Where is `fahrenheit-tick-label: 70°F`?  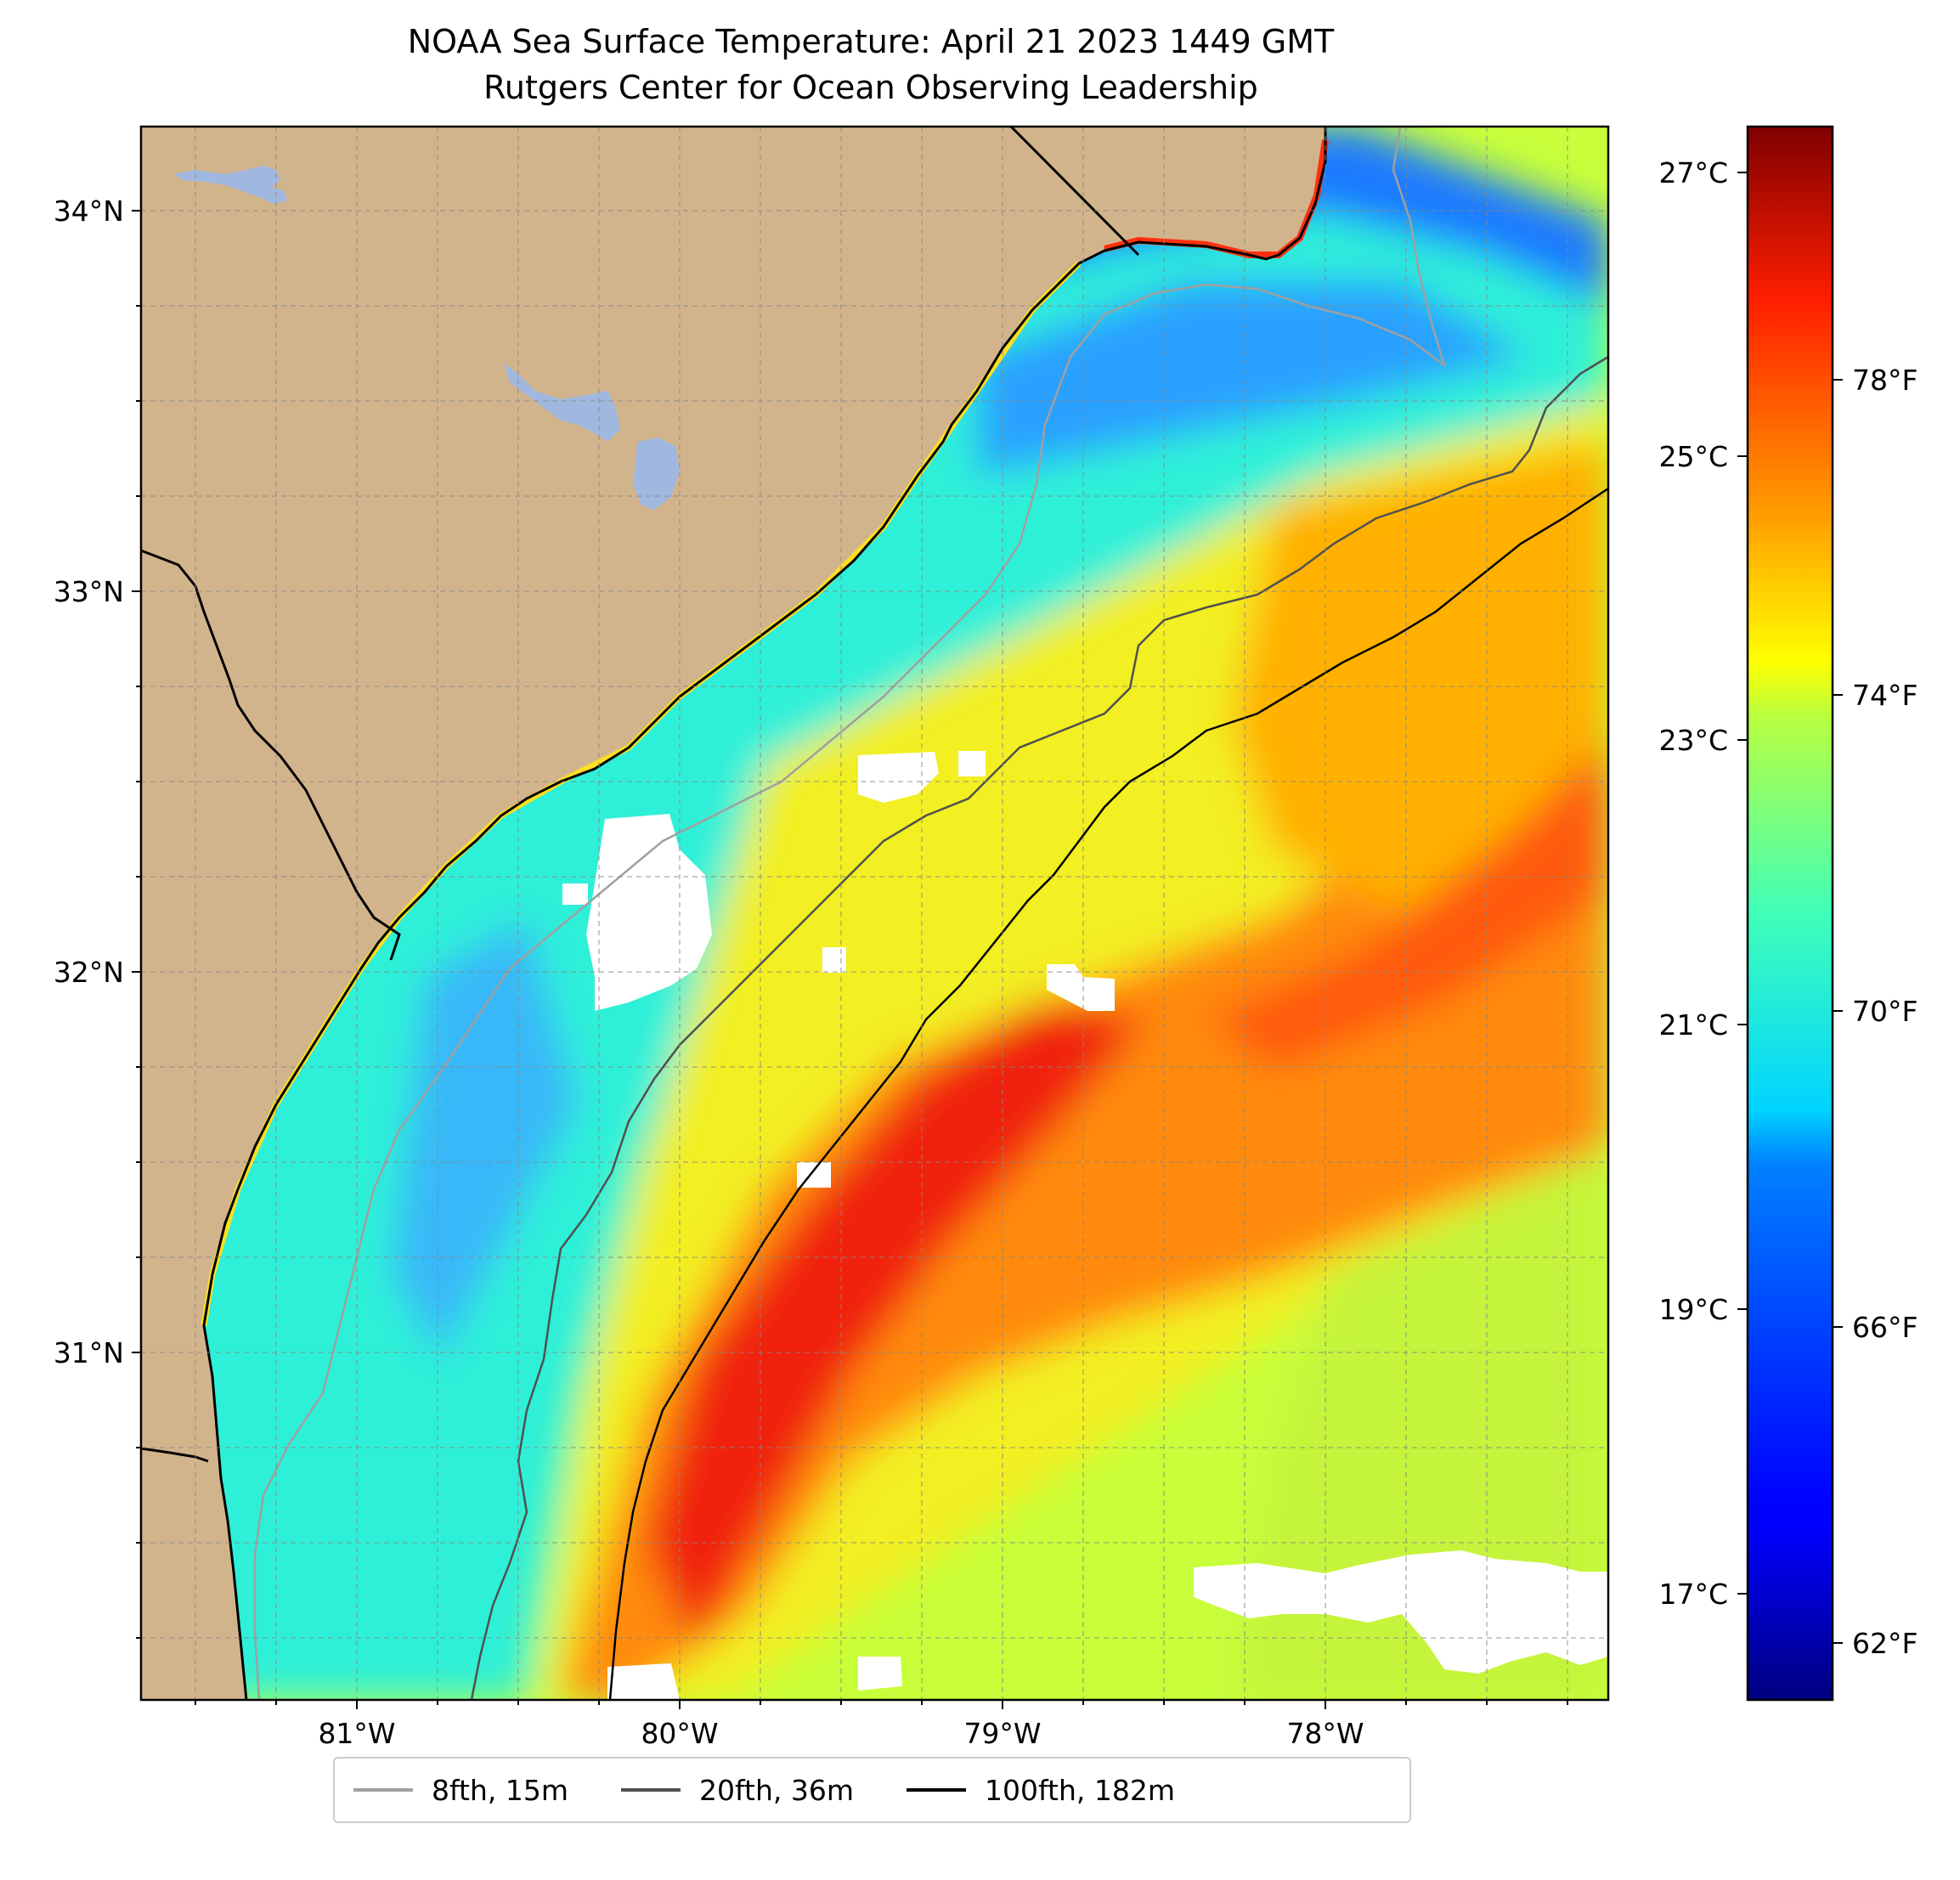 fahrenheit-tick-label: 70°F is located at coordinates (1885, 1011).